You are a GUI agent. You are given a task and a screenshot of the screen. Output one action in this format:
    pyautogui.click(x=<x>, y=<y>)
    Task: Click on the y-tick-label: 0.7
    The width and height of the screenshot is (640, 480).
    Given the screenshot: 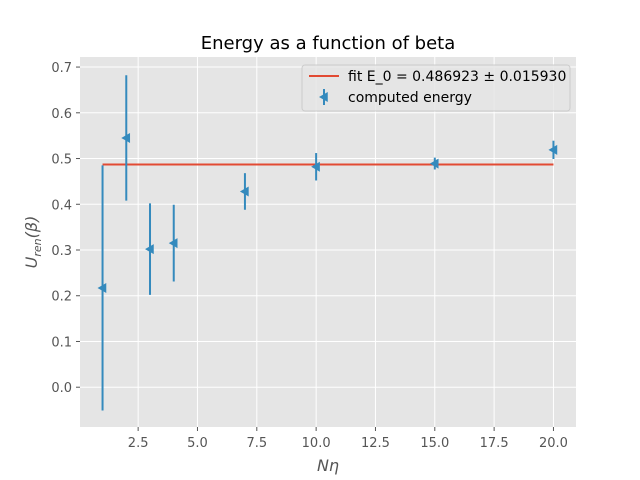 What is the action you would take?
    pyautogui.click(x=61, y=68)
    